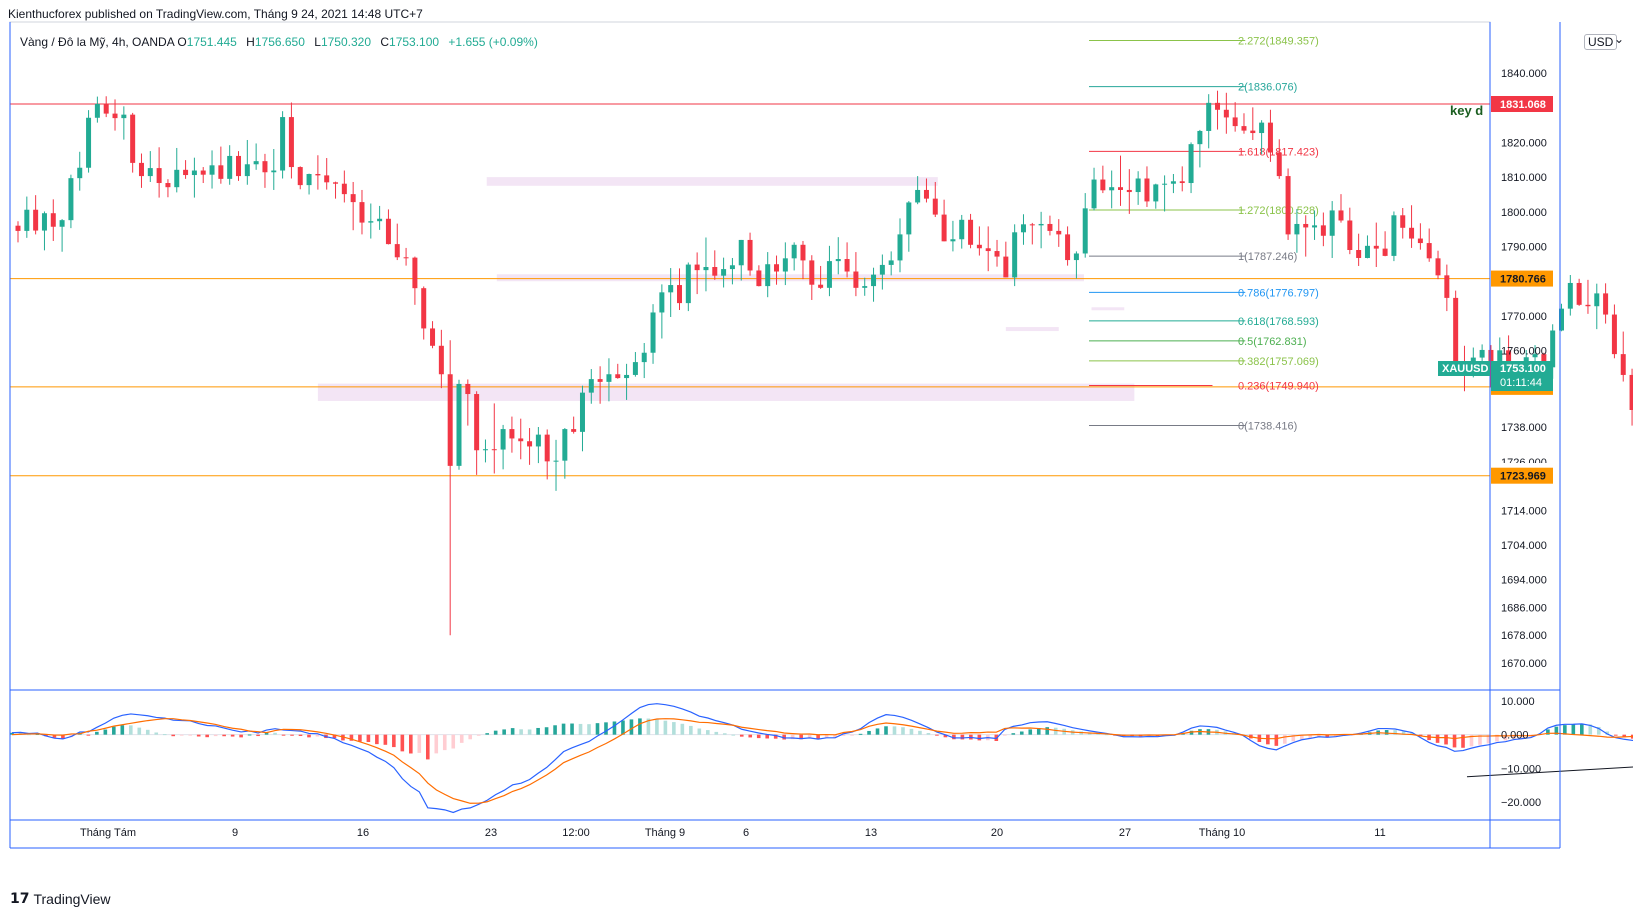 The image size is (1633, 916). Describe the element at coordinates (1524, 143) in the screenshot. I see `price-tick-label: 1820.000` at that location.